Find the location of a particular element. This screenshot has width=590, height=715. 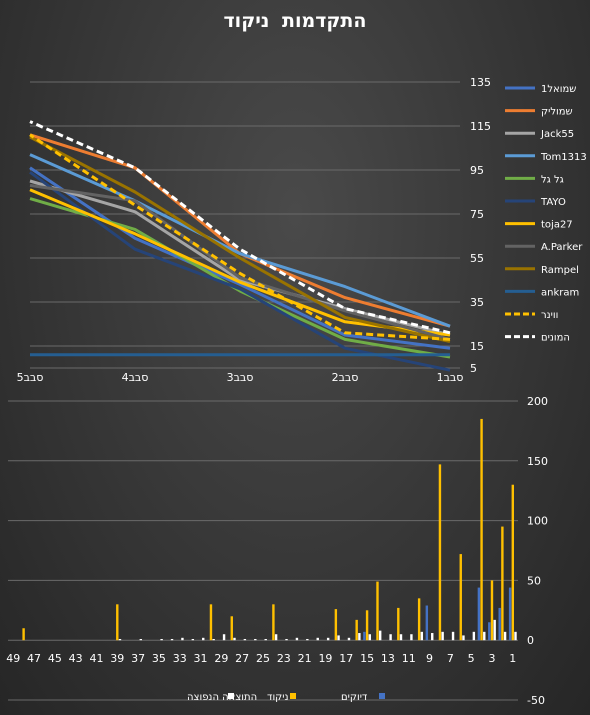

y-tick-label: 35 is located at coordinates (477, 302).